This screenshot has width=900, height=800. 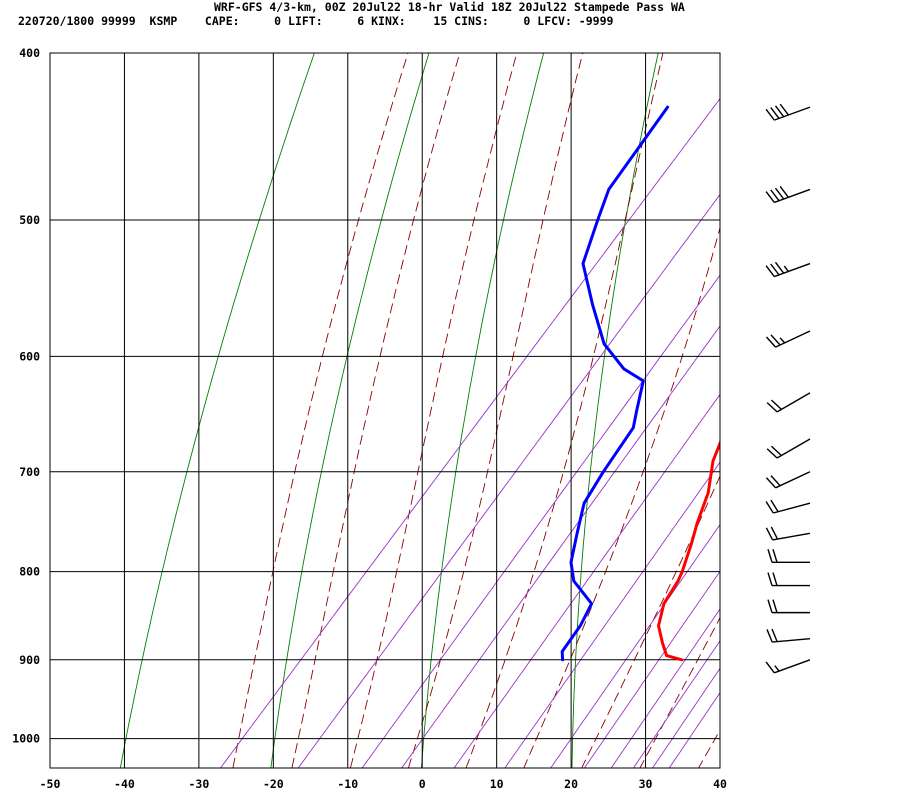 What do you see at coordinates (29, 53) in the screenshot?
I see `y-tick-label: 400` at bounding box center [29, 53].